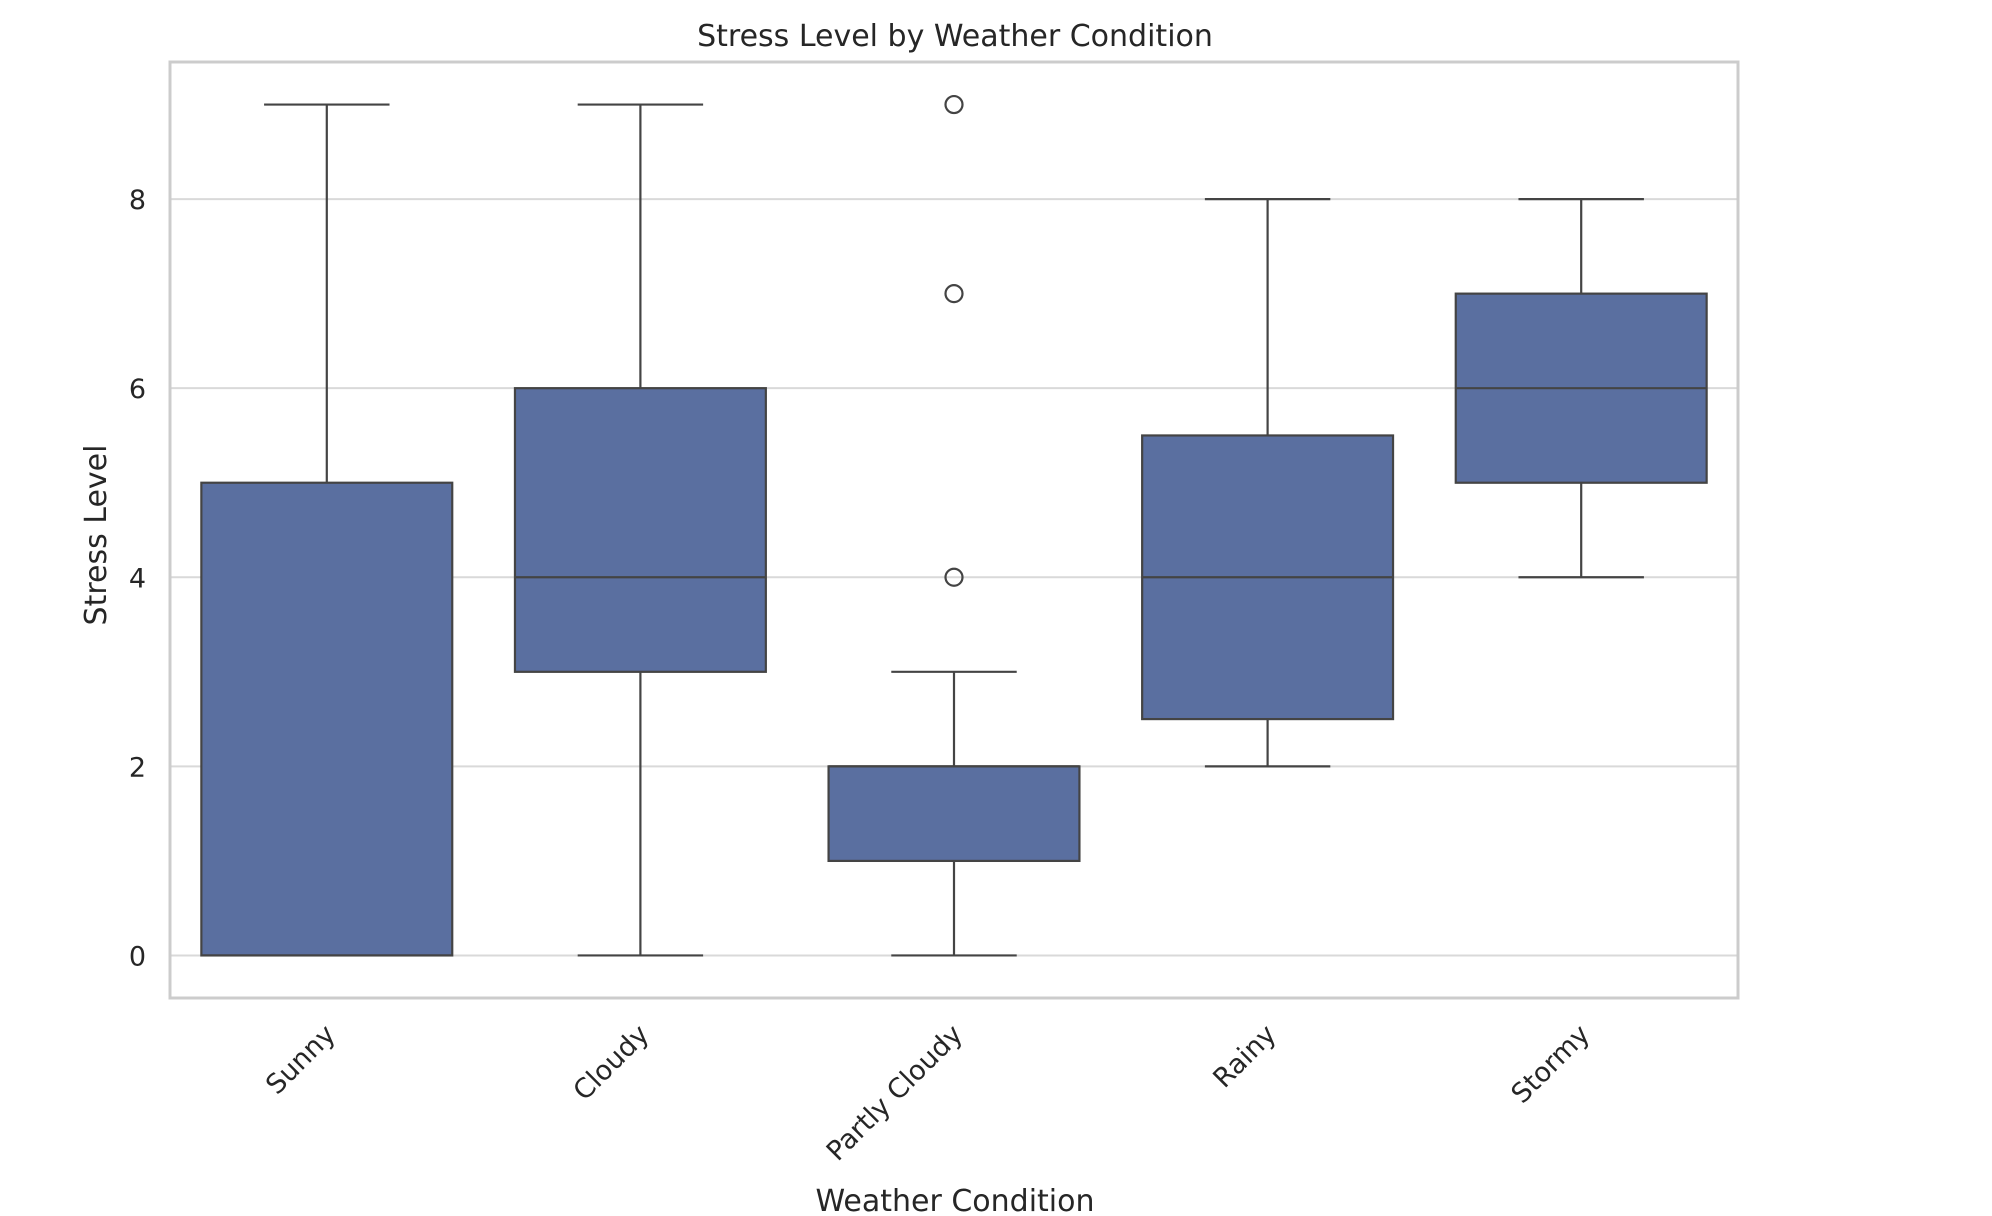 The height and width of the screenshot is (1216, 1992). Describe the element at coordinates (1244, 1056) in the screenshot. I see `x-tick-label: Rainy` at that location.